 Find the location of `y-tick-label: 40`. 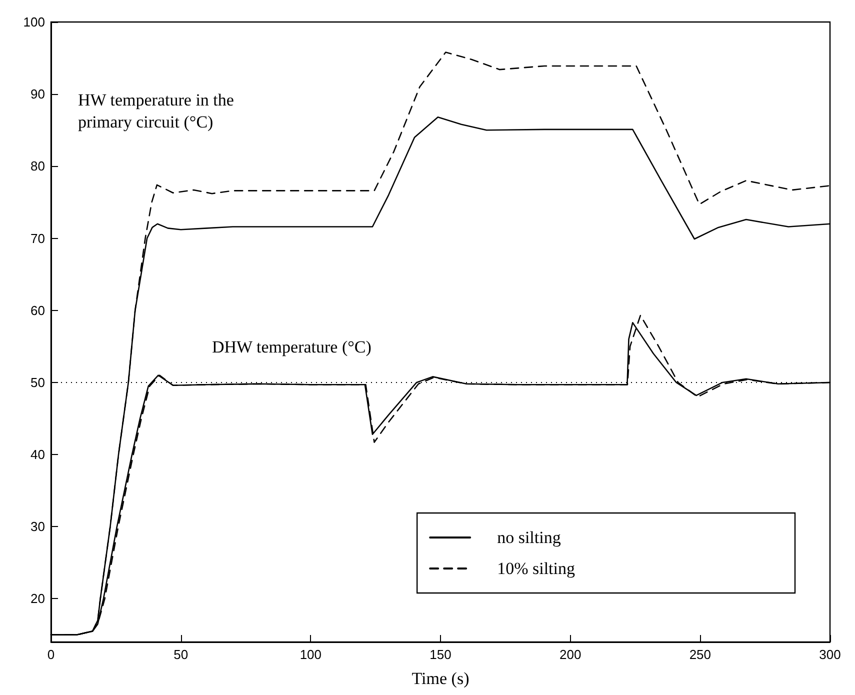

y-tick-label: 40 is located at coordinates (37, 454).